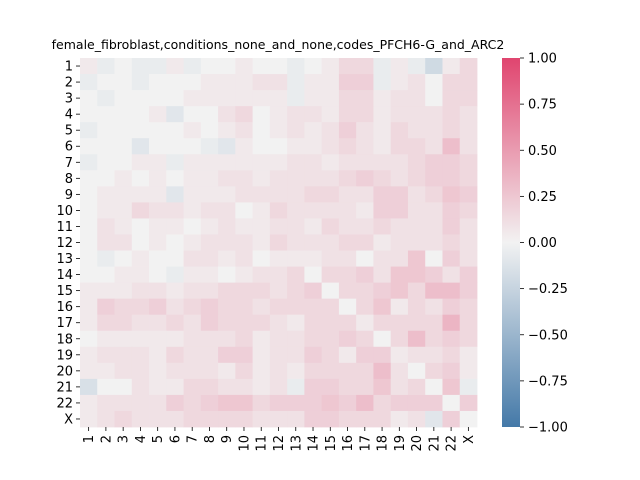 The width and height of the screenshot is (640, 480). What do you see at coordinates (64, 339) in the screenshot?
I see `y-tick-label: 18` at bounding box center [64, 339].